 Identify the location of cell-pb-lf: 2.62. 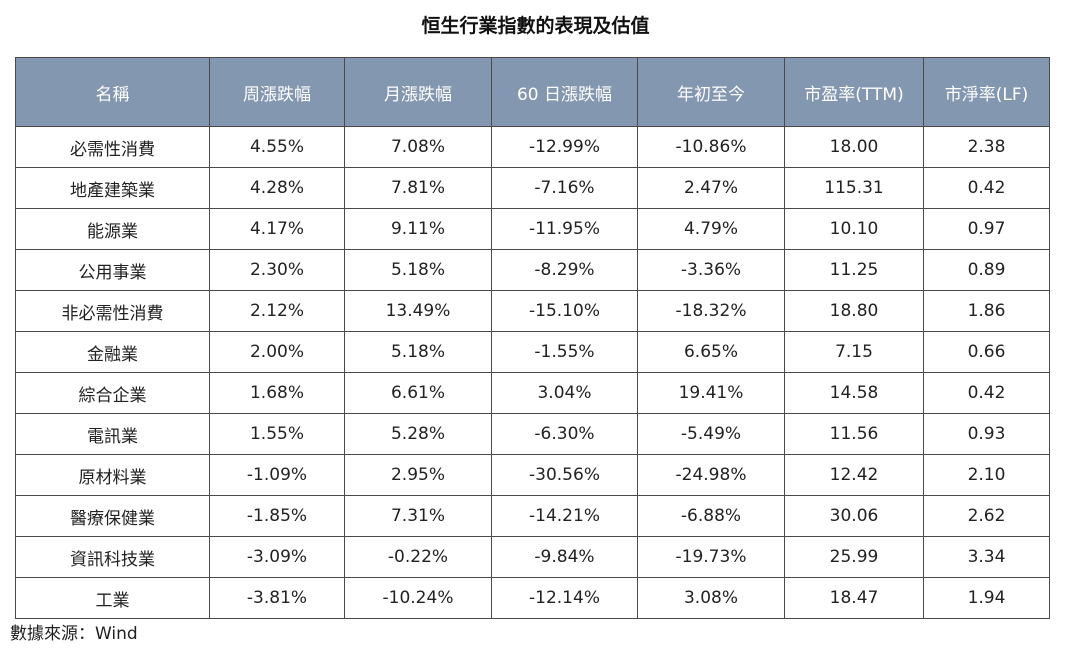
(986, 516).